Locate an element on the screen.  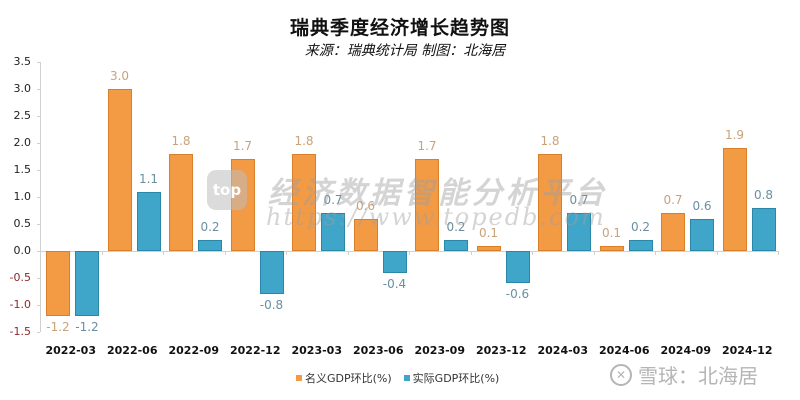
y-tick-label: 0.0 is located at coordinates (22, 250).